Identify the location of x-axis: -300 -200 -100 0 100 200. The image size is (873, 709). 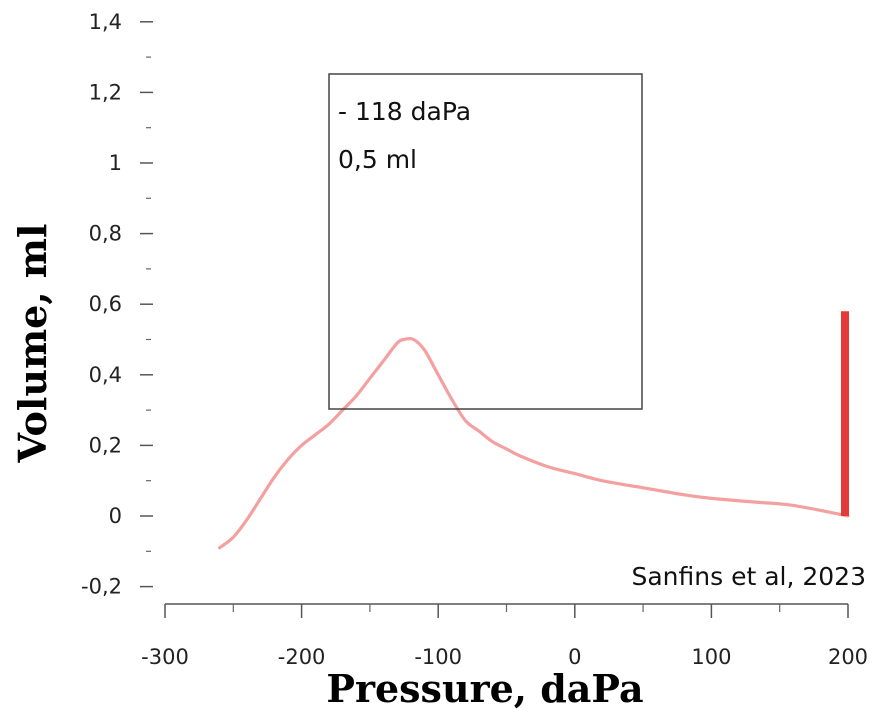
(504, 636).